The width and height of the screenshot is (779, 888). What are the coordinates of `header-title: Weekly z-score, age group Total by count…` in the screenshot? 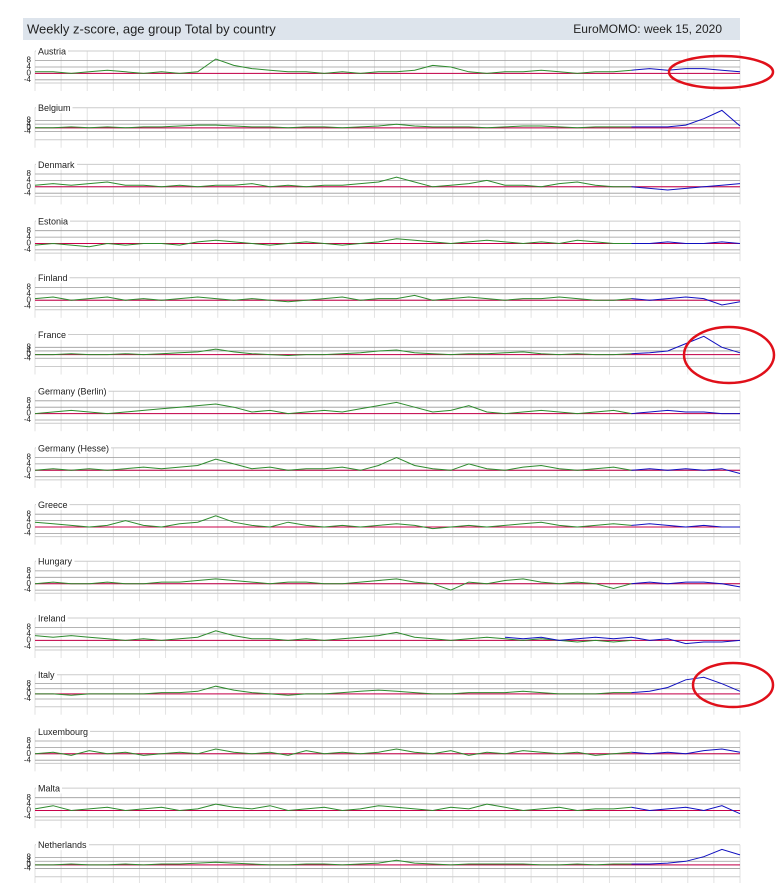 It's located at (151, 28).